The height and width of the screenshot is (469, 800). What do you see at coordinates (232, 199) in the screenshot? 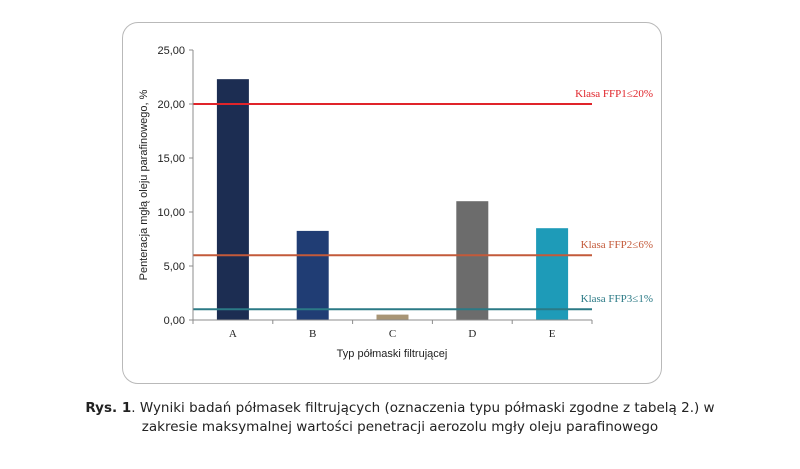
I see `bar-A` at bounding box center [232, 199].